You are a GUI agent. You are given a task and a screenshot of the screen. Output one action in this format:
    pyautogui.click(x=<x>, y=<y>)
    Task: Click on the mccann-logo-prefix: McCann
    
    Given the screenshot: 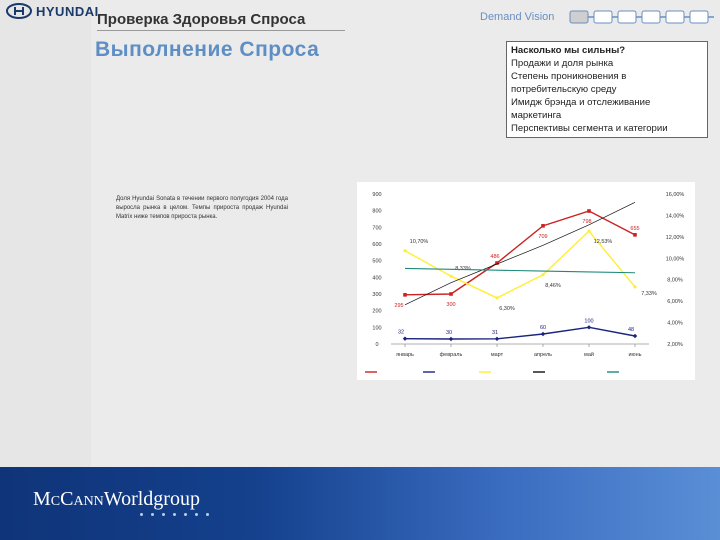 What is the action you would take?
    pyautogui.click(x=68, y=499)
    